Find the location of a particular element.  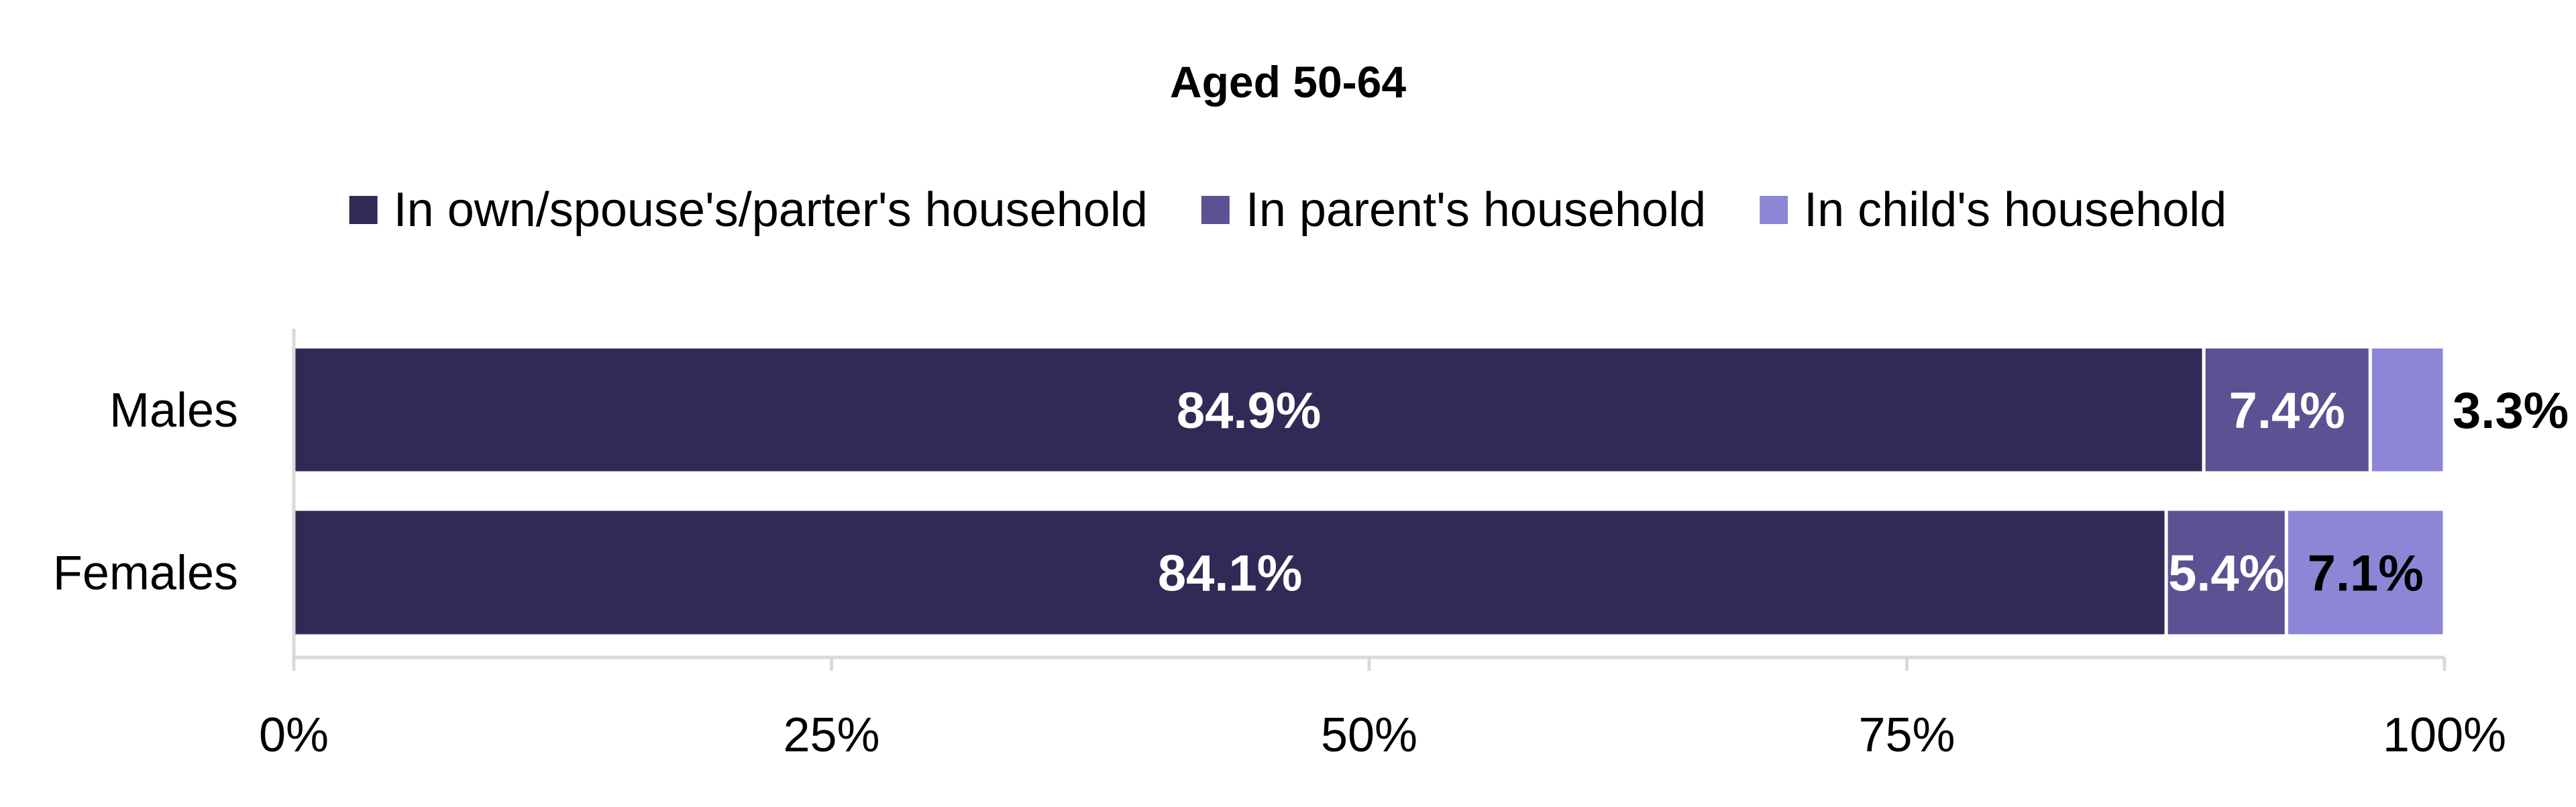

category-label: Females is located at coordinates (145, 573).